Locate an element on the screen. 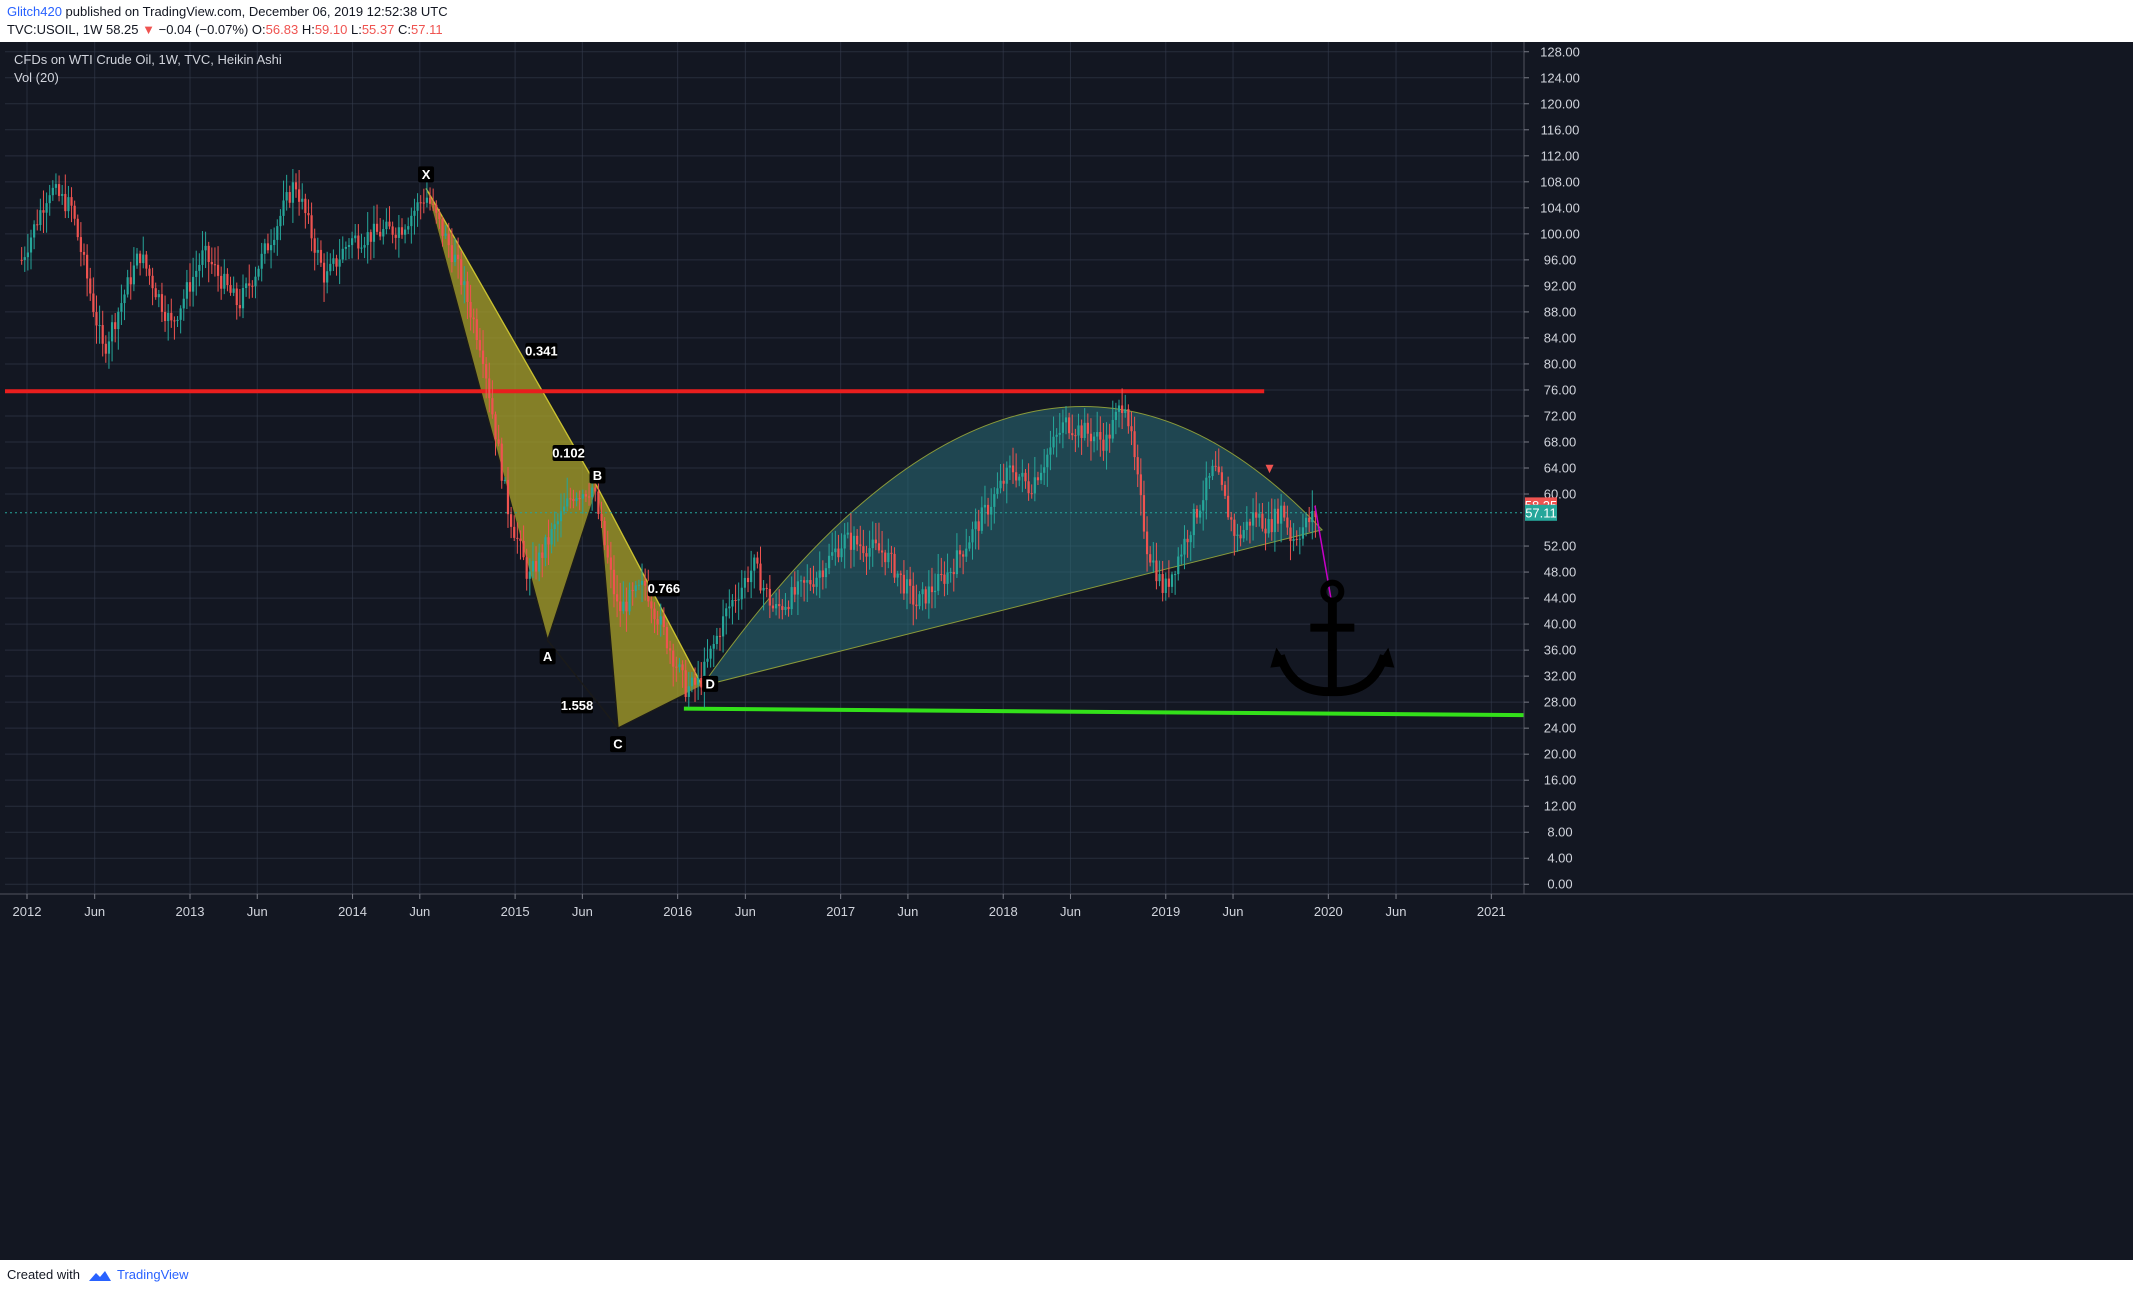  price-tick-label: 80.00 is located at coordinates (1560, 363).